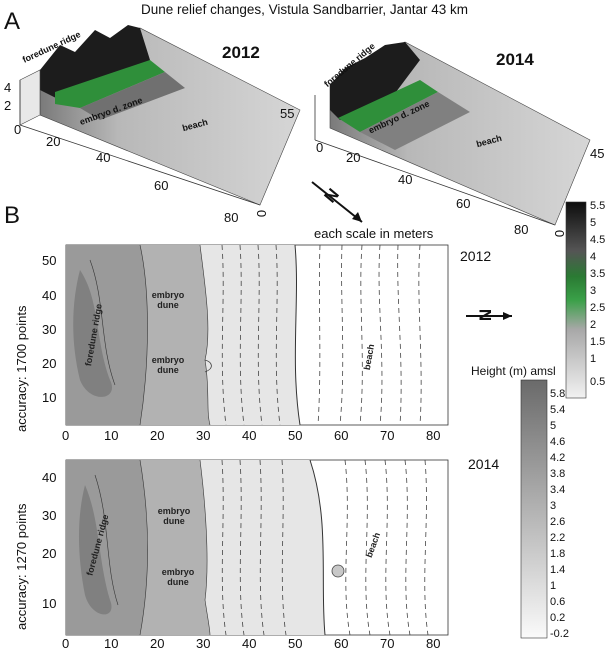 Image resolution: width=609 pixels, height=653 pixels. I want to click on cb-tick: 4, so click(593, 257).